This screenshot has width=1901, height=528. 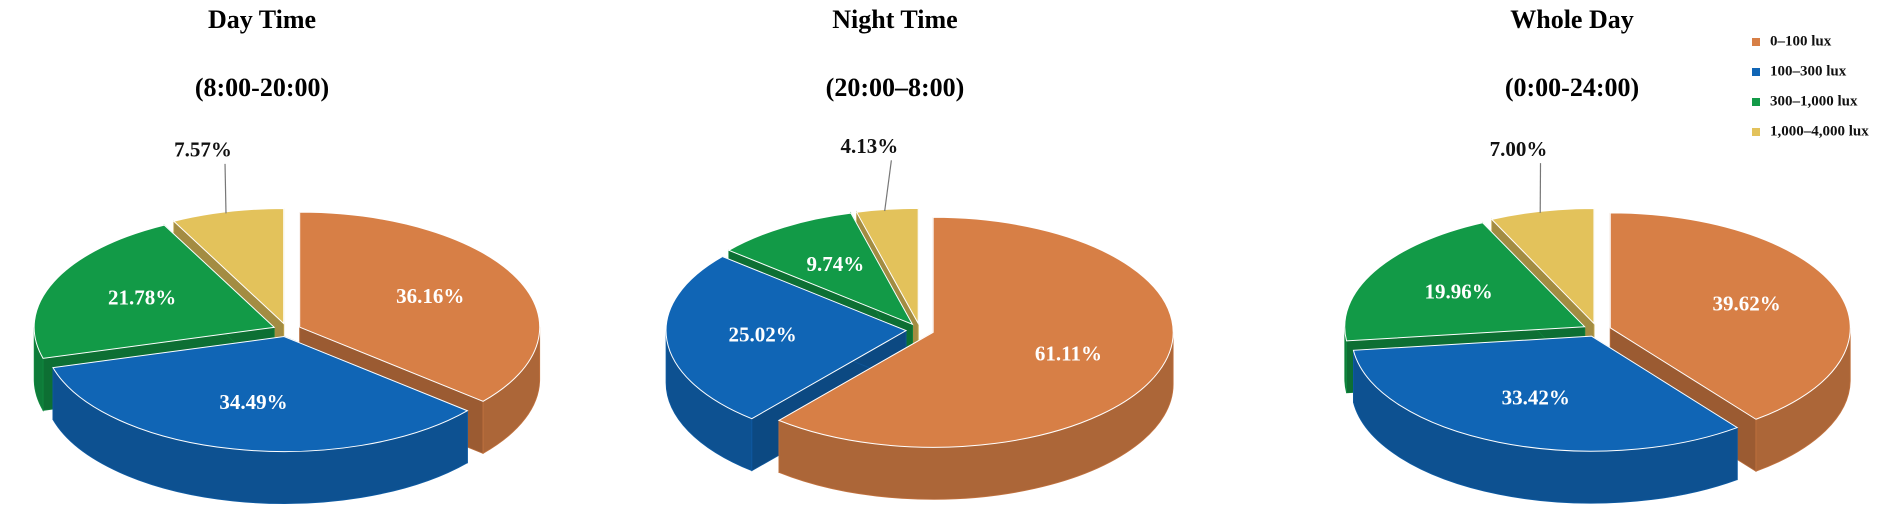 I want to click on chart-title: Day Time, so click(x=262, y=19).